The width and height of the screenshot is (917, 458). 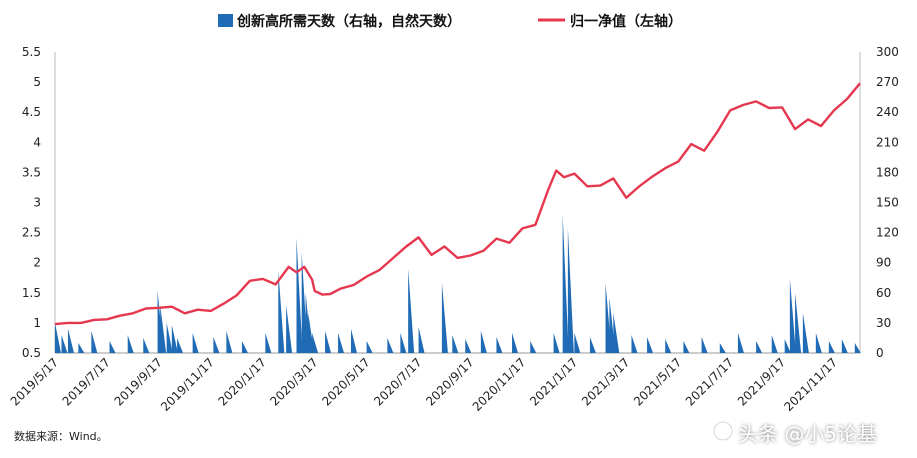 I want to click on x-tick-label: 2019/9/17, so click(x=138, y=381).